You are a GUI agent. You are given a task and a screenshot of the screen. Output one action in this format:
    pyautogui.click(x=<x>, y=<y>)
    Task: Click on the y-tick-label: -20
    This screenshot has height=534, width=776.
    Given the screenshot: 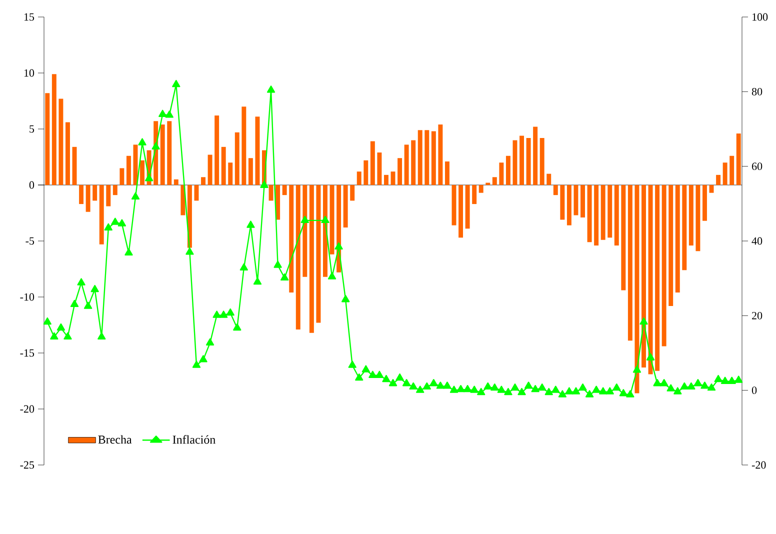 What is the action you would take?
    pyautogui.click(x=27, y=409)
    